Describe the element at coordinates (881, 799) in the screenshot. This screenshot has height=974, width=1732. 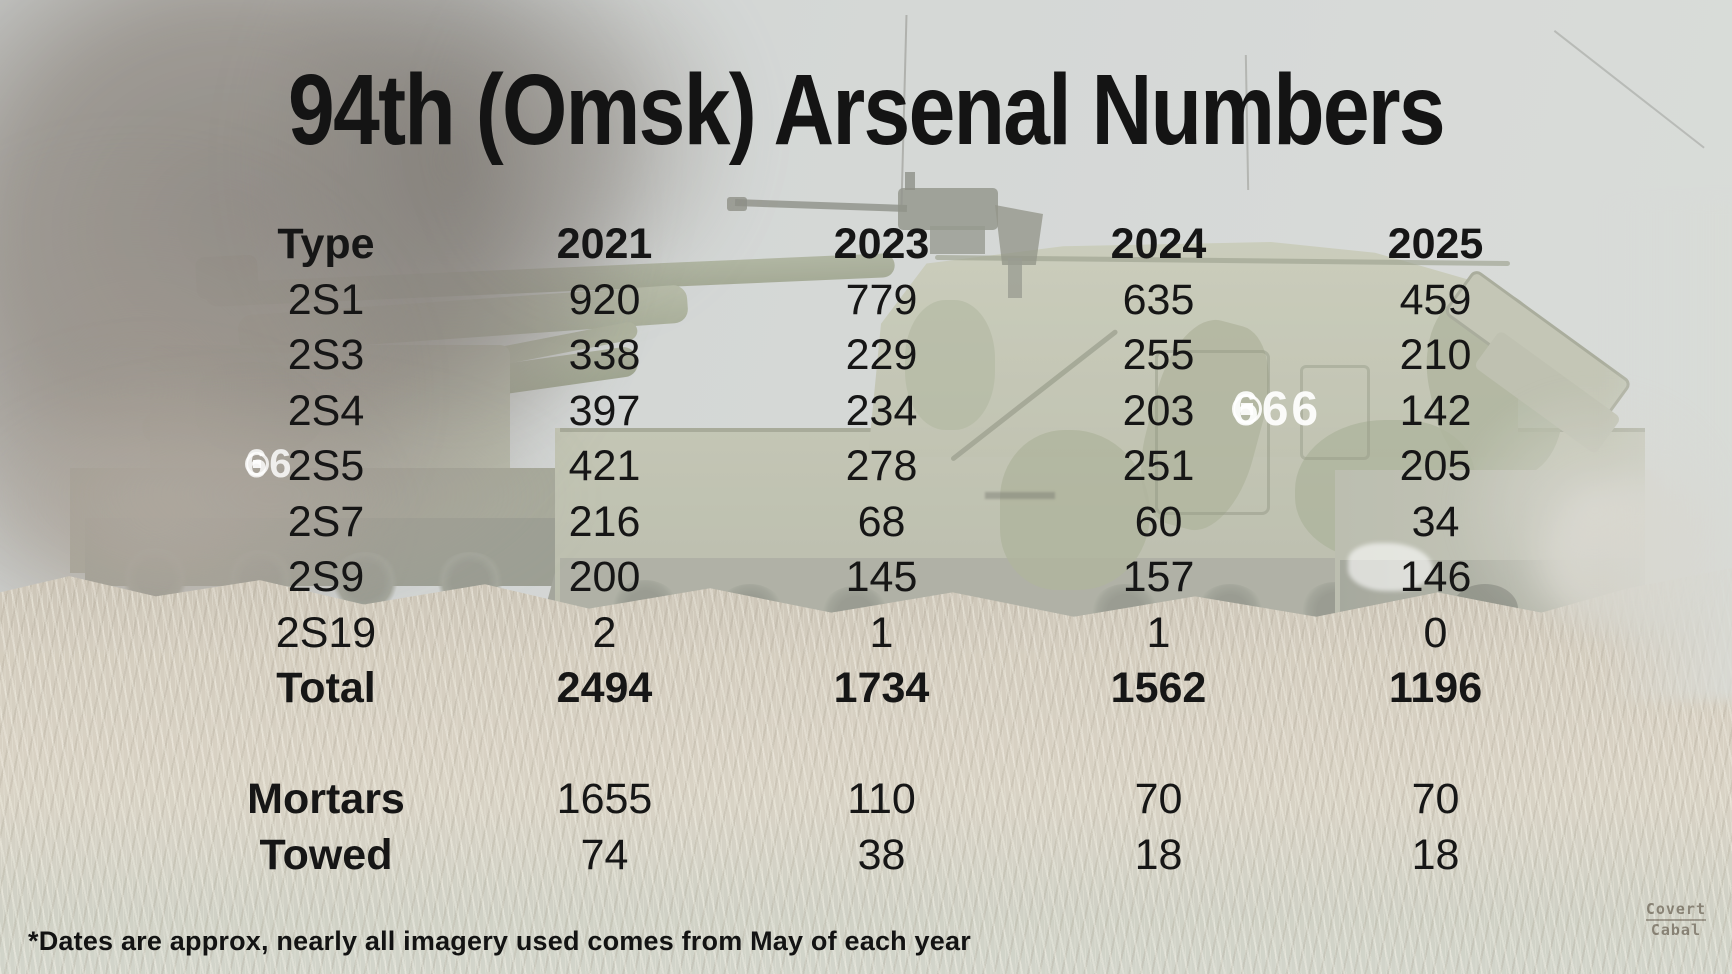
I see `cell-mortars-2023: 110` at that location.